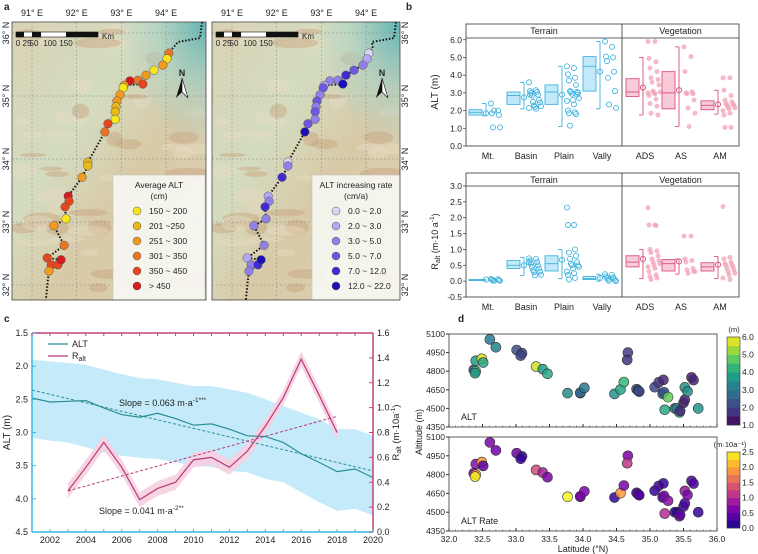  I want to click on y-axis-label: Altitude (m), so click(419, 432).